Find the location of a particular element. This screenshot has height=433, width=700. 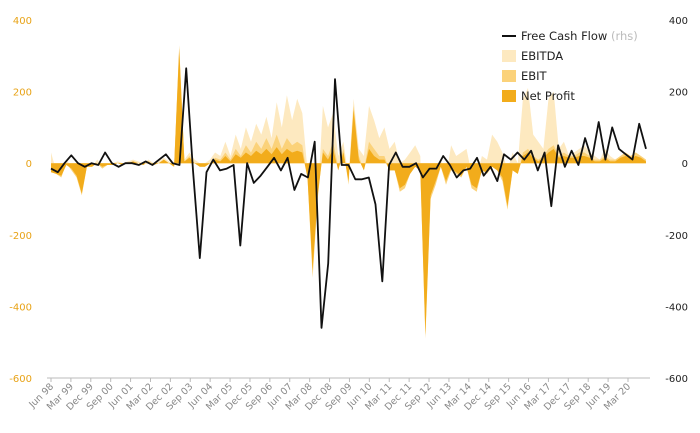

y-right-tick-label: -600 is located at coordinates (676, 379).